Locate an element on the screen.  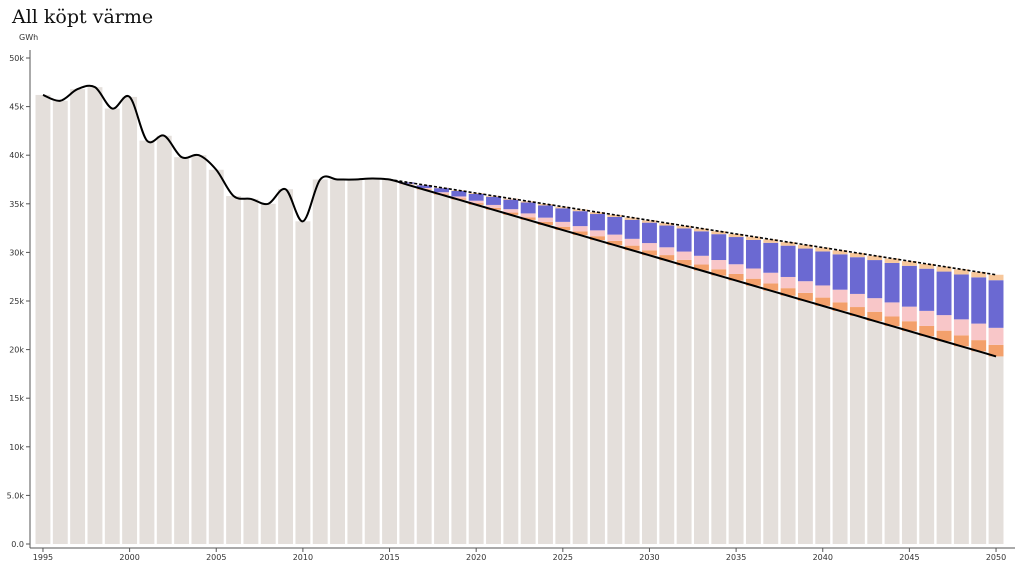
x-tick-label: 2015 is located at coordinates (389, 557).